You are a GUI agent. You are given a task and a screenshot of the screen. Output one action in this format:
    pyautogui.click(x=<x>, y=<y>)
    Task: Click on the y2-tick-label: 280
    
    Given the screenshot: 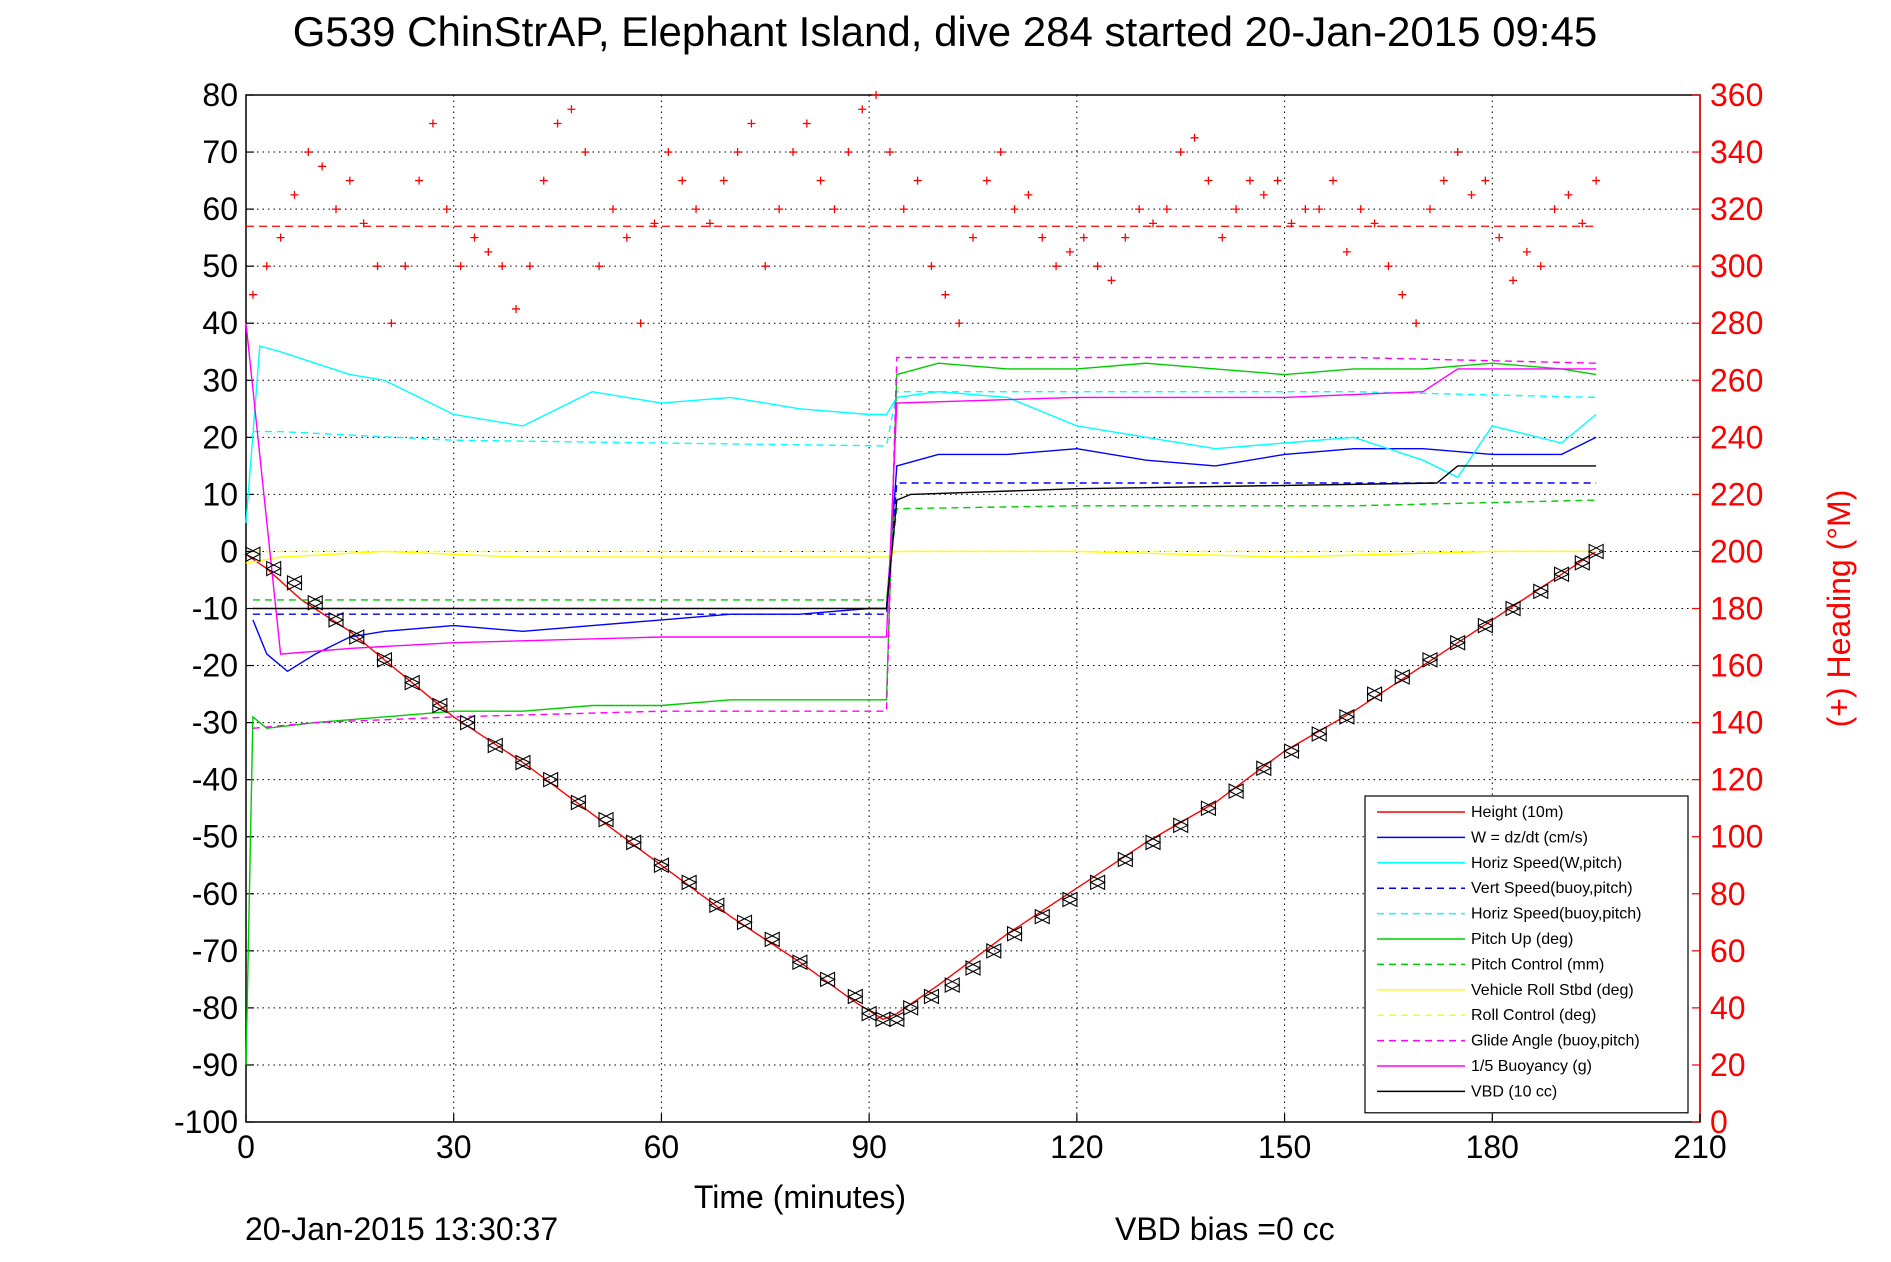 What is the action you would take?
    pyautogui.click(x=1736, y=323)
    